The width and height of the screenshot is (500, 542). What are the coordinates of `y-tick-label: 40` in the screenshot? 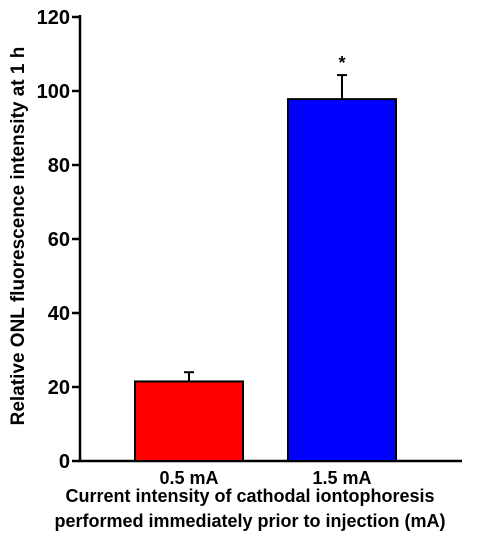 It's located at (59, 314).